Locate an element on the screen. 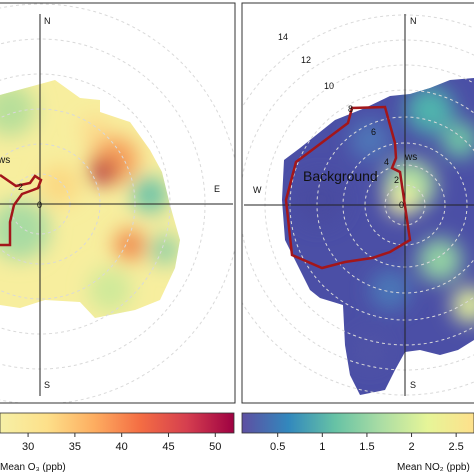 This screenshot has width=474, height=474. no2-background-sector is located at coordinates (348, 187).